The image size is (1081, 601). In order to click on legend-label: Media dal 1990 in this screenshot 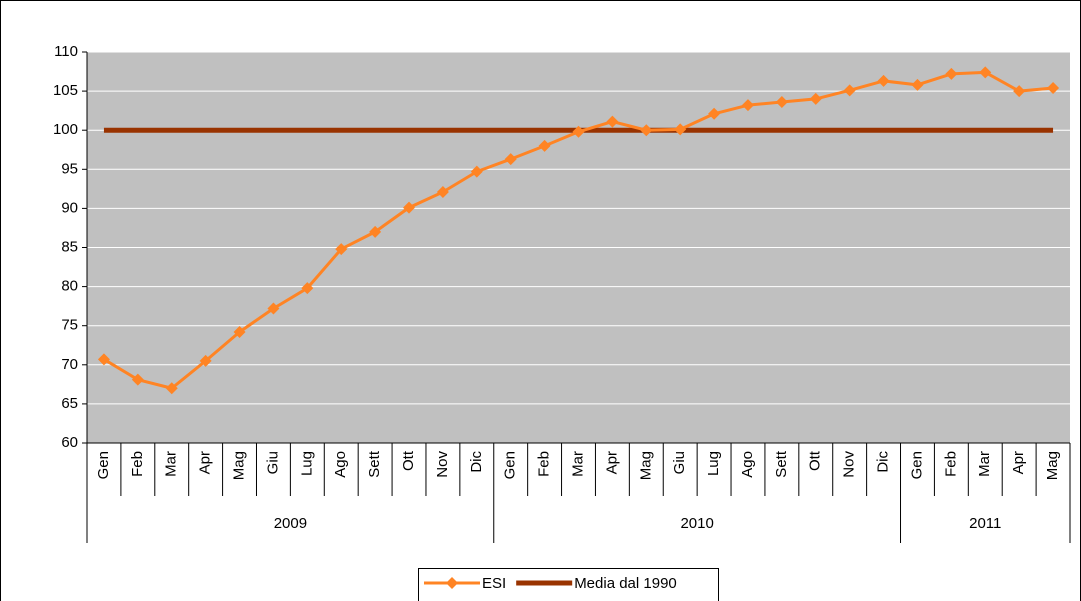, I will do `click(625, 583)`.